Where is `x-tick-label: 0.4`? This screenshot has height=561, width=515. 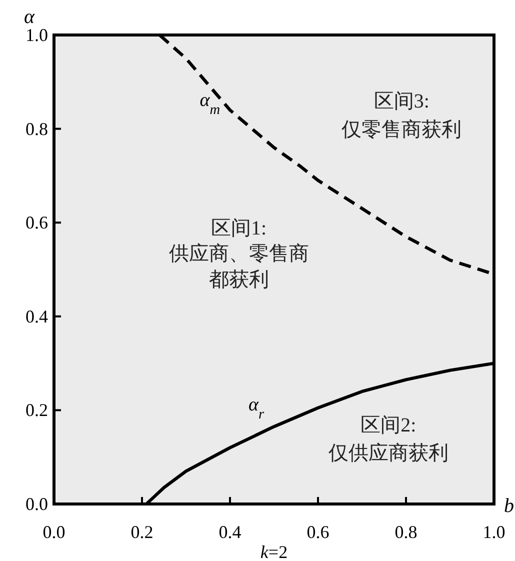 x-tick-label: 0.4 is located at coordinates (230, 532).